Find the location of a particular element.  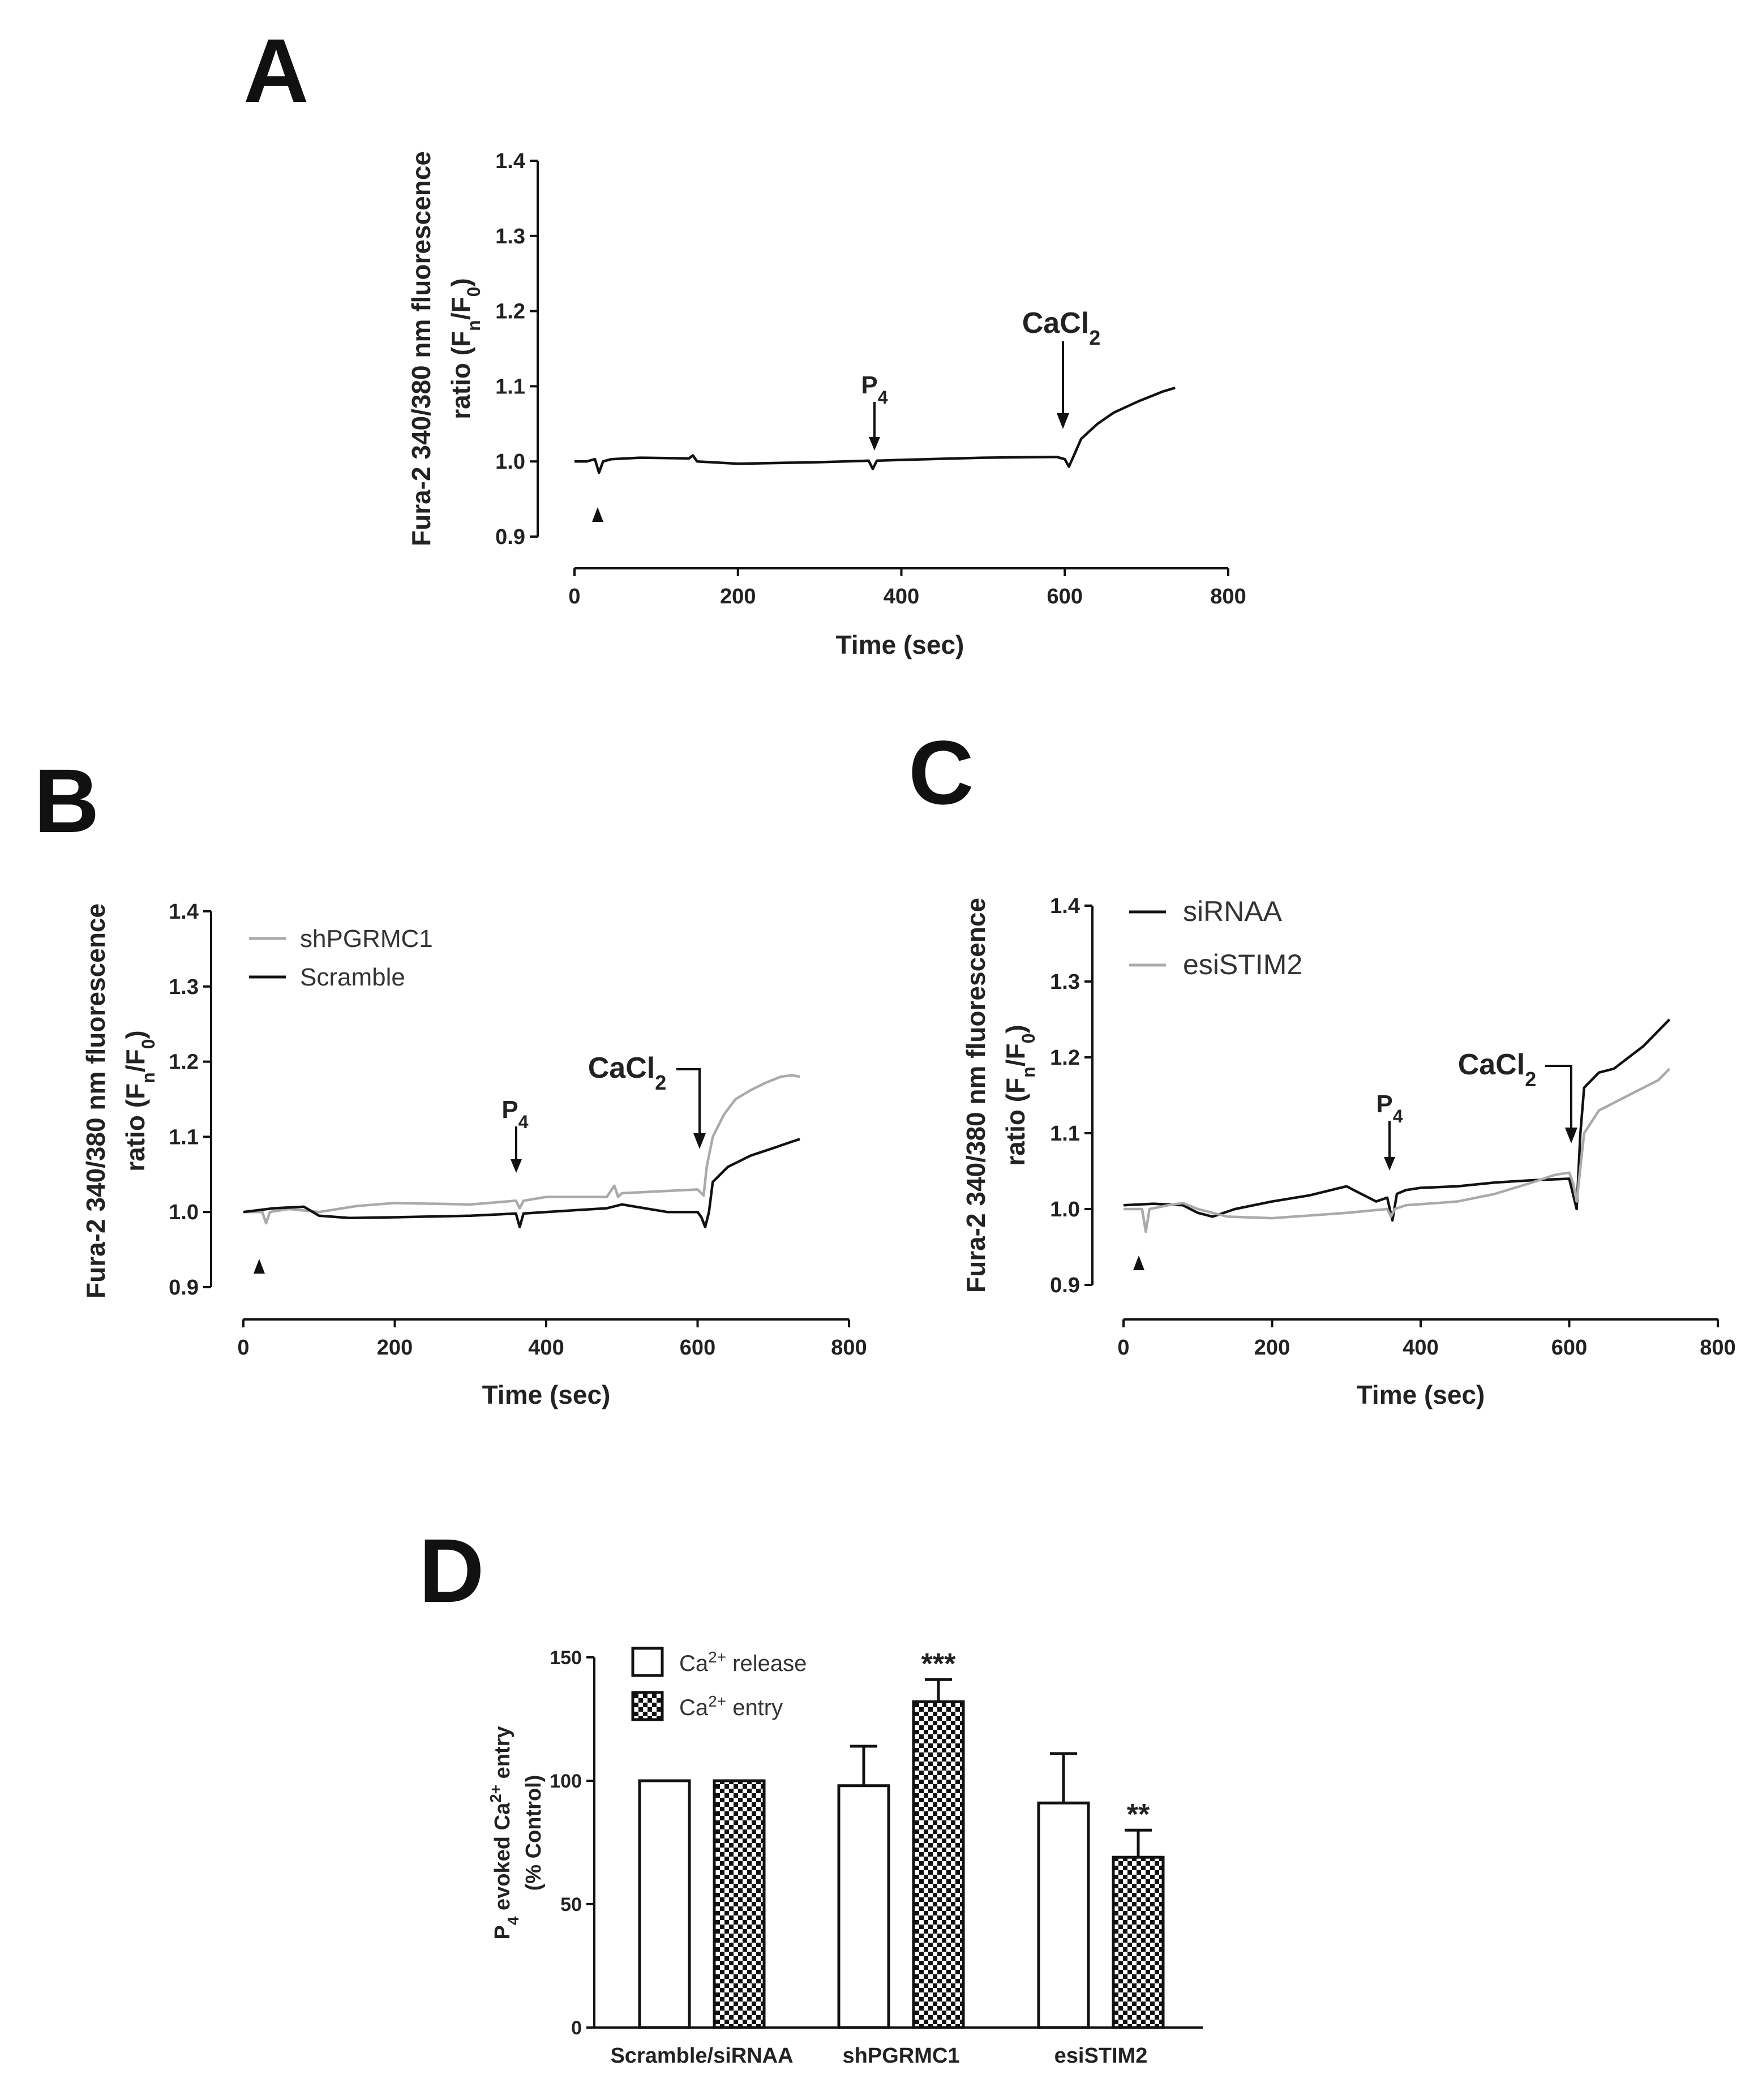

panel-b-p4-arrowhead is located at coordinates (516, 1166).